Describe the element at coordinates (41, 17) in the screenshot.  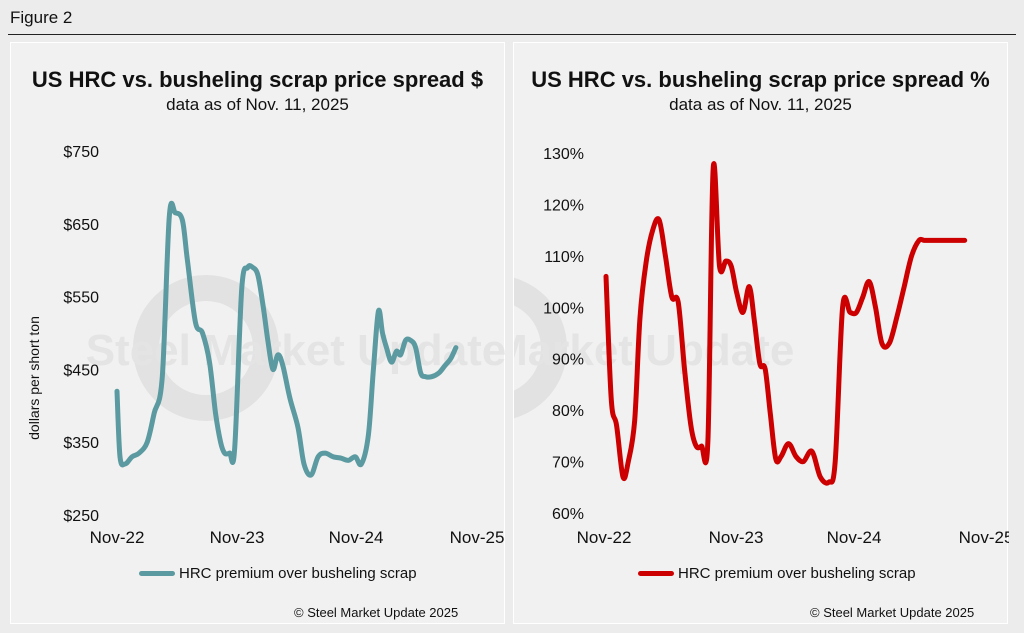
I see `figure-label: Figure 2` at that location.